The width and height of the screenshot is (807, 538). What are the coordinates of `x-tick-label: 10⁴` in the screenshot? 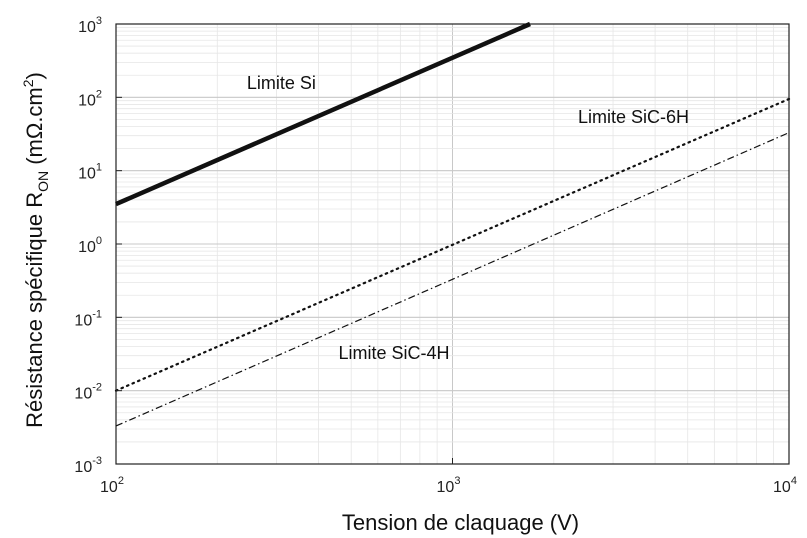 It's located at (785, 485).